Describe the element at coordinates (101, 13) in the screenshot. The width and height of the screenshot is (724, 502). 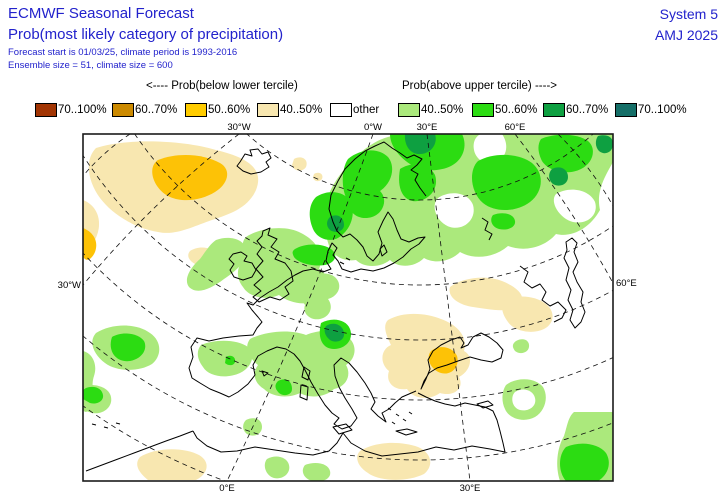
I see `report-title: ECMWF Seasonal Forecast` at that location.